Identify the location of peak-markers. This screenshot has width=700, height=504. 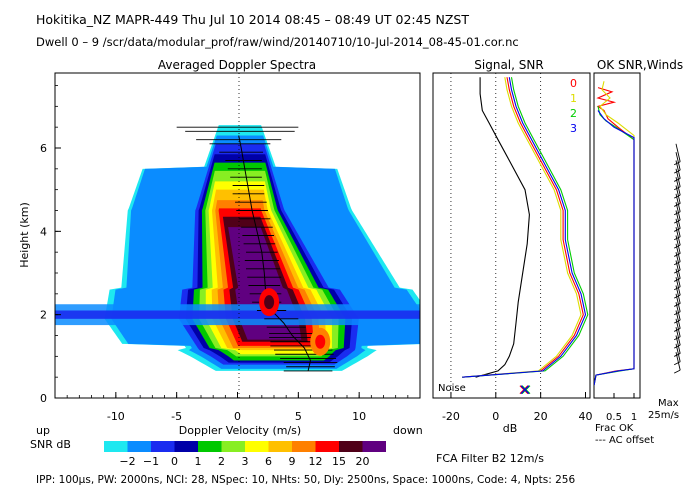
(295, 322).